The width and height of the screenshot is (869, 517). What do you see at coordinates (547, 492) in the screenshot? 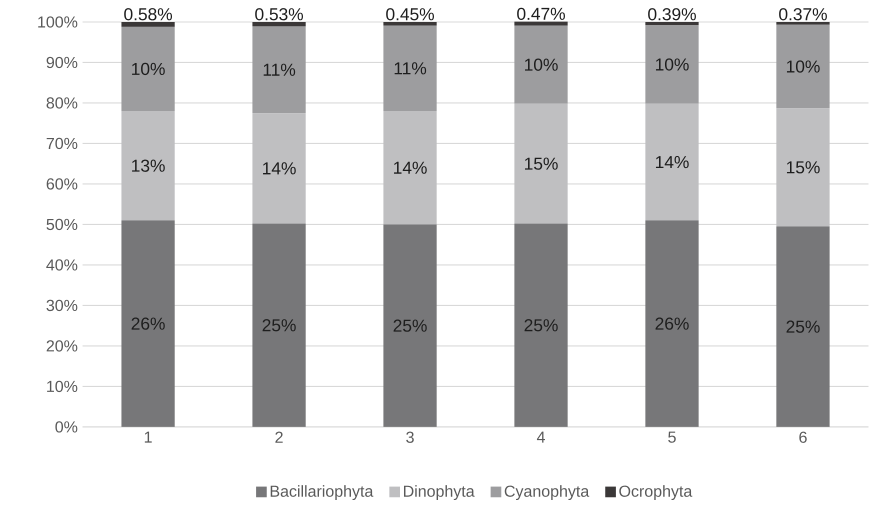
I see `legend-label: Cyanophyta` at bounding box center [547, 492].